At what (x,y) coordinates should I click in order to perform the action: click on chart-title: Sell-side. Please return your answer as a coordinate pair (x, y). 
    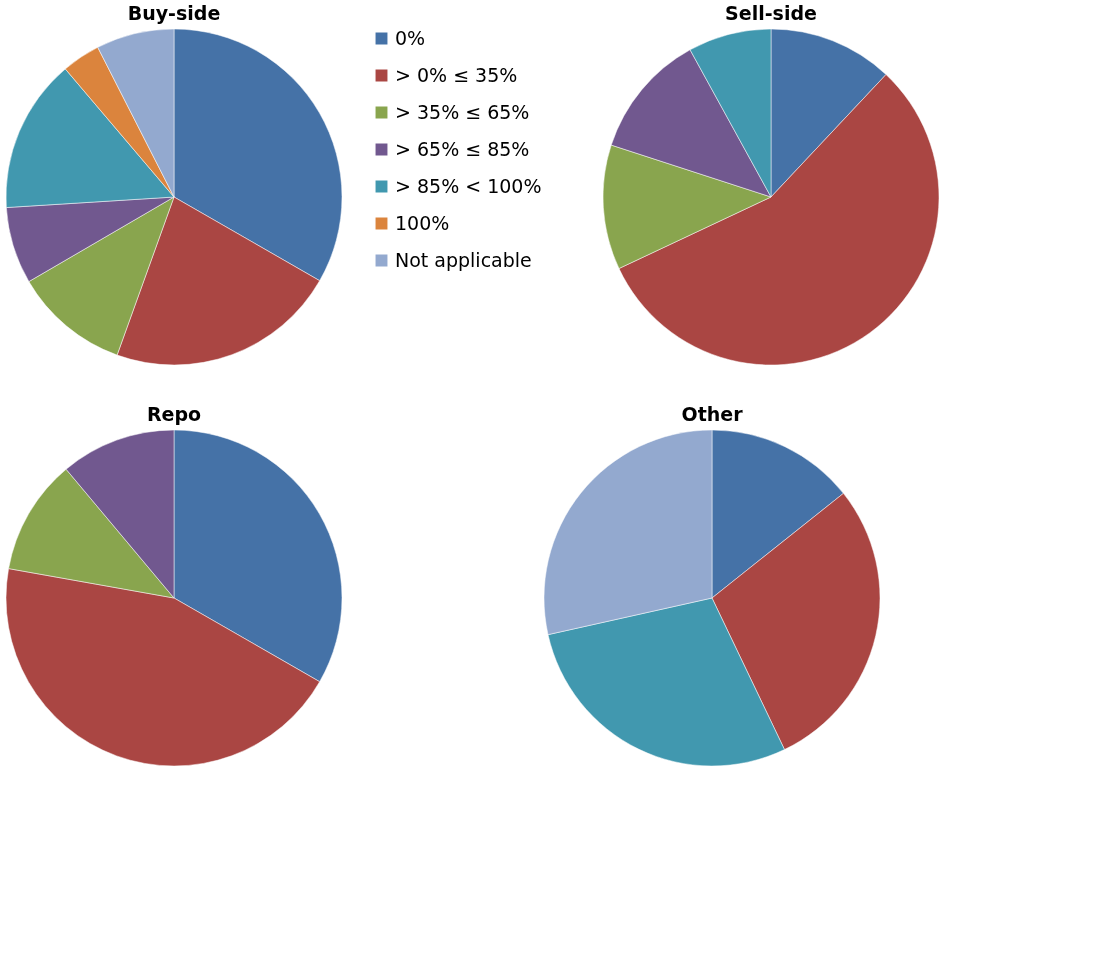
    Looking at the image, I should click on (771, 13).